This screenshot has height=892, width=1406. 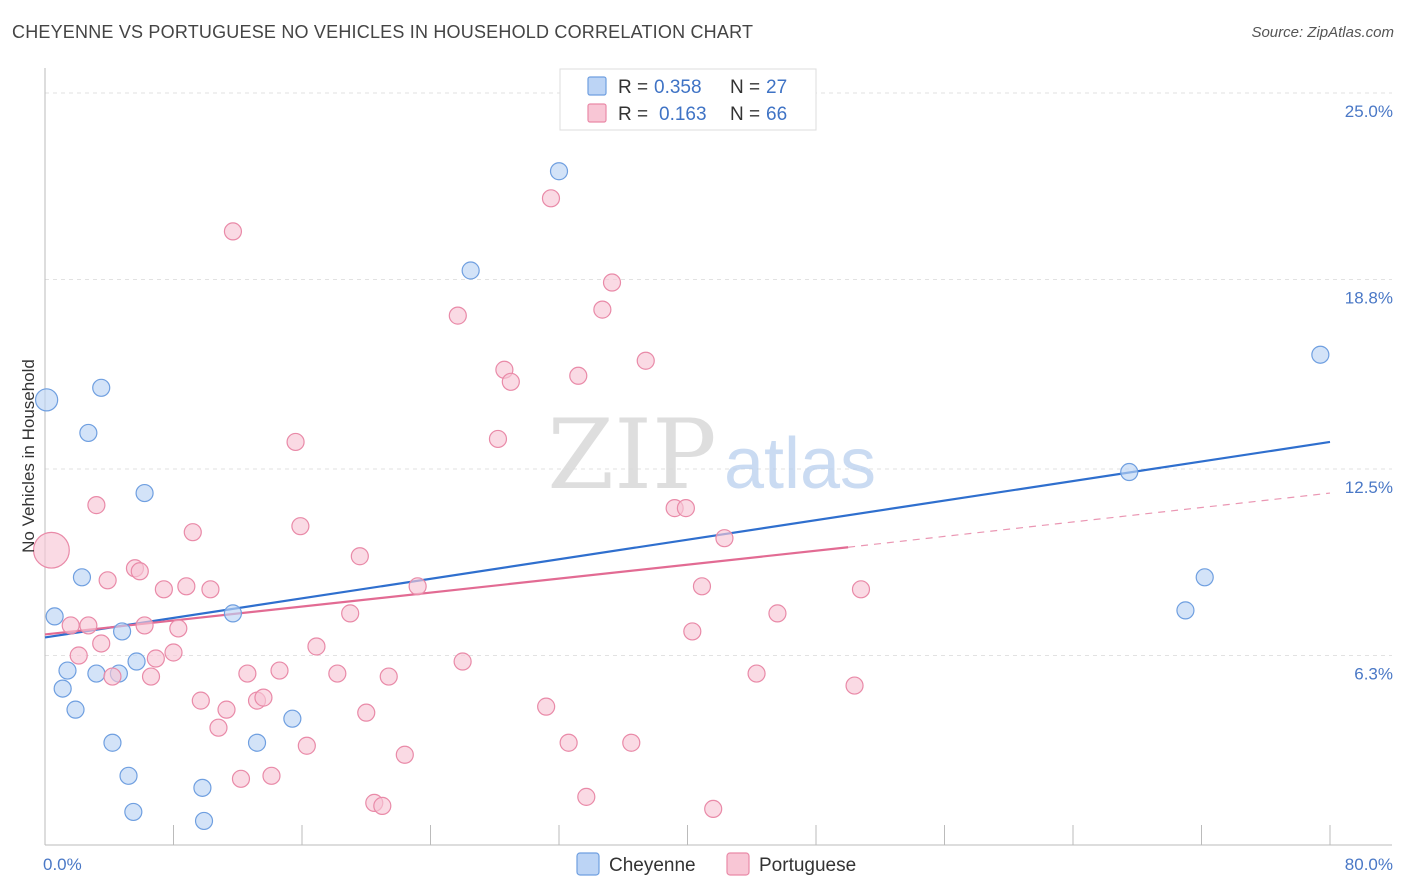 I want to click on trend-line-extension-portuguese, so click(x=1089, y=520).